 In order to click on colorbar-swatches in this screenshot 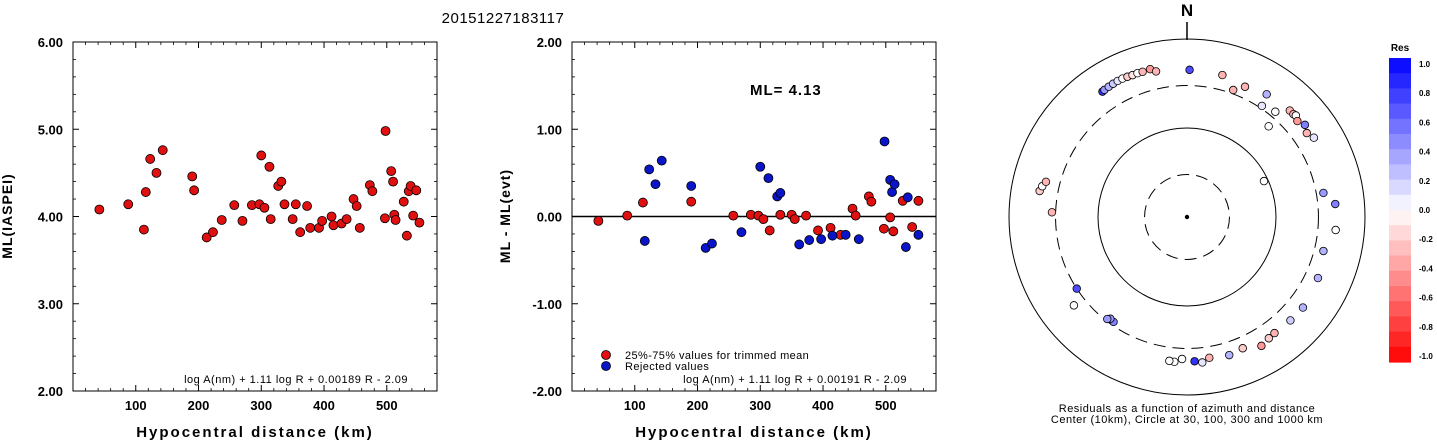, I will do `click(1400, 210)`.